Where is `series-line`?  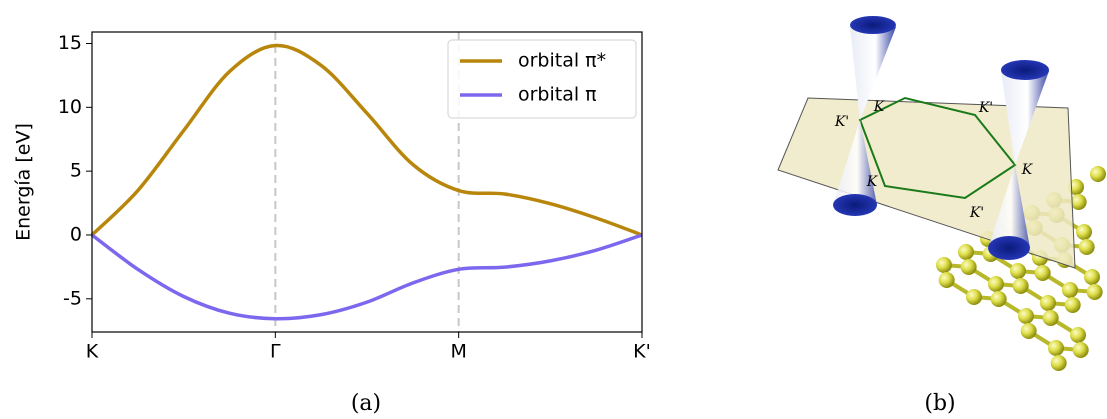
series-line is located at coordinates (366, 277).